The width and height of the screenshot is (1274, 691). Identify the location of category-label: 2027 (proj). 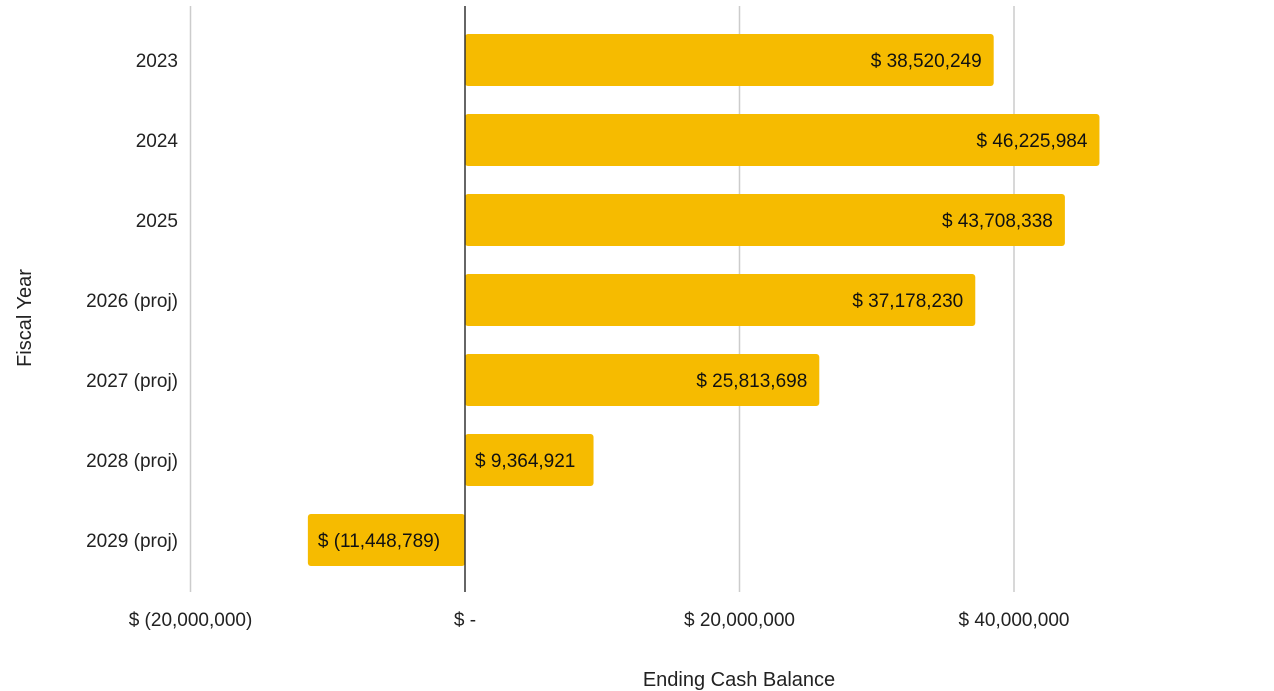
(132, 381).